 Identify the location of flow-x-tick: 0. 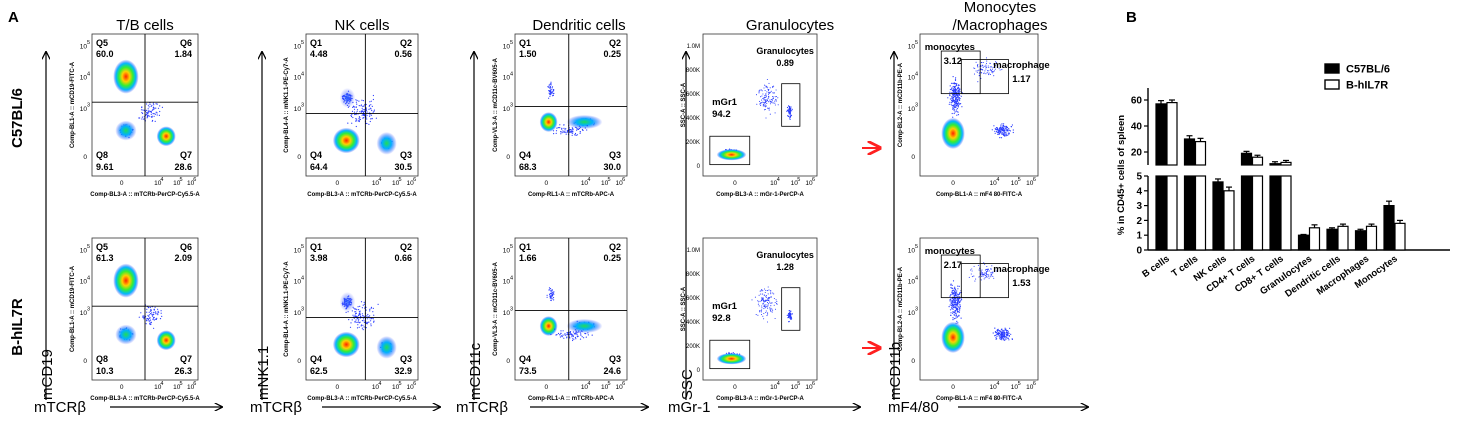
(953, 183).